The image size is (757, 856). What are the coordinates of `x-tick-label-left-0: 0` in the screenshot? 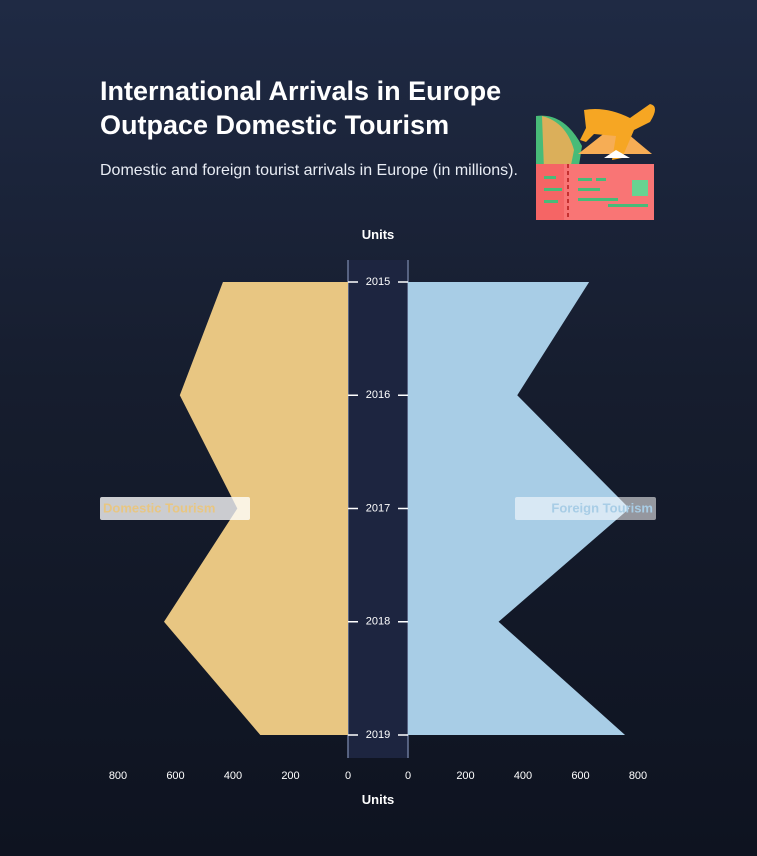 It's located at (348, 776).